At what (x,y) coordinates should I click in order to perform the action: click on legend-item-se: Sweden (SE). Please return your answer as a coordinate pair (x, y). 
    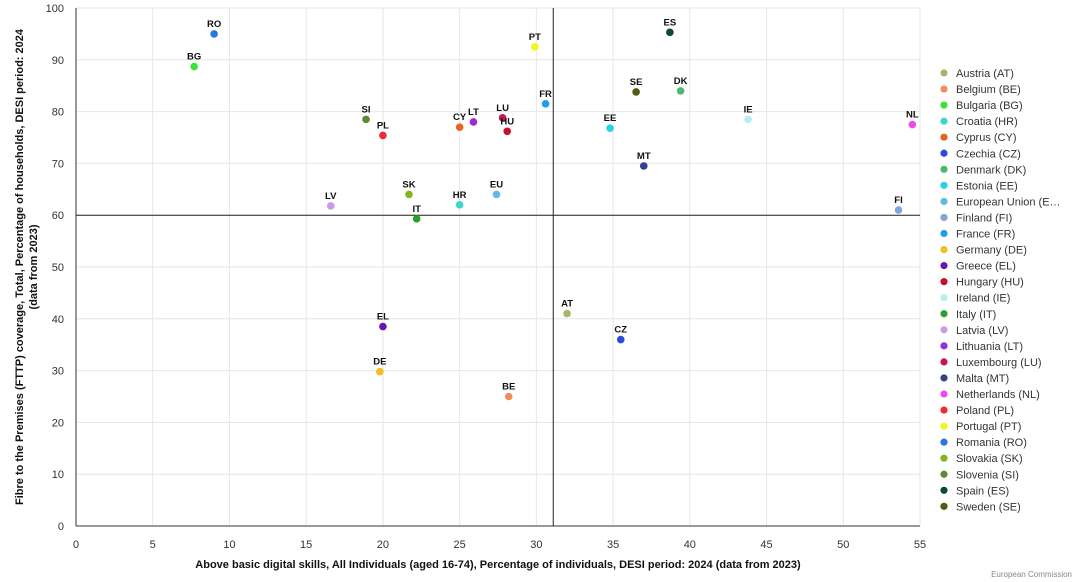
    Looking at the image, I should click on (980, 507).